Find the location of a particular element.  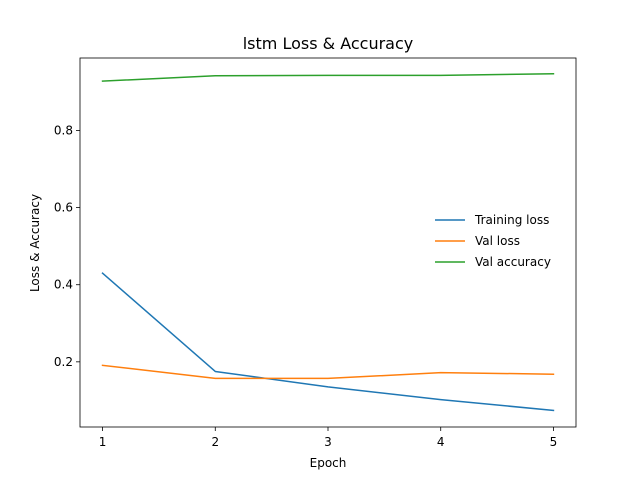

x-tick-label: 4 is located at coordinates (441, 442).